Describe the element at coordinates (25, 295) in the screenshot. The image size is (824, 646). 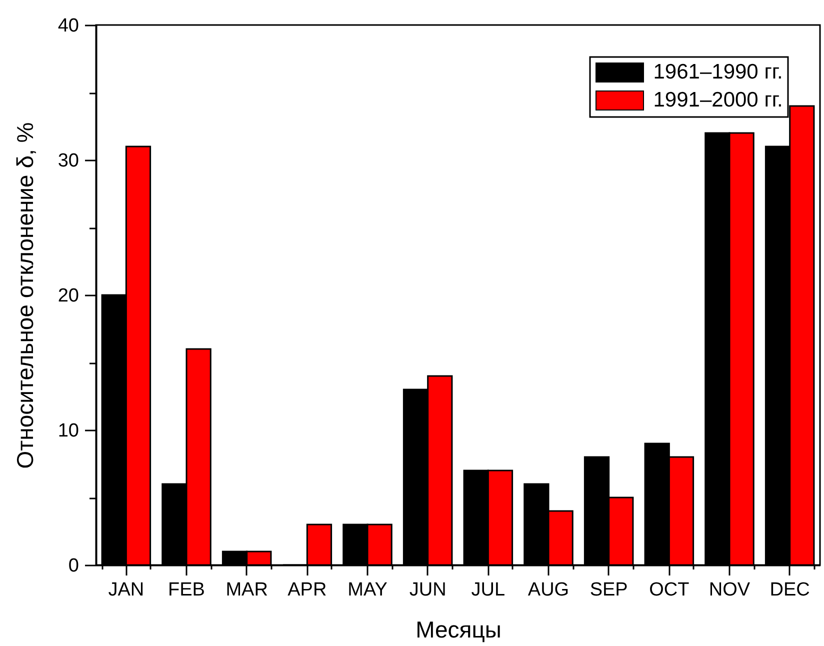
I see `y-axis-title: Относительное отклонение δ, %` at that location.